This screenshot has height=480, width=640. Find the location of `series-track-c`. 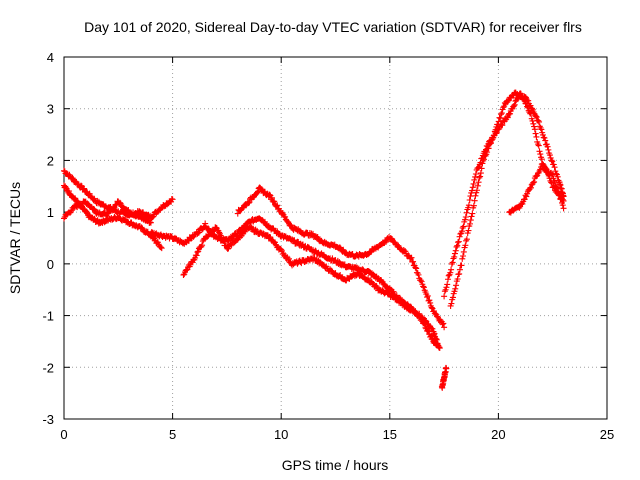

series-track-c is located at coordinates (107, 212).